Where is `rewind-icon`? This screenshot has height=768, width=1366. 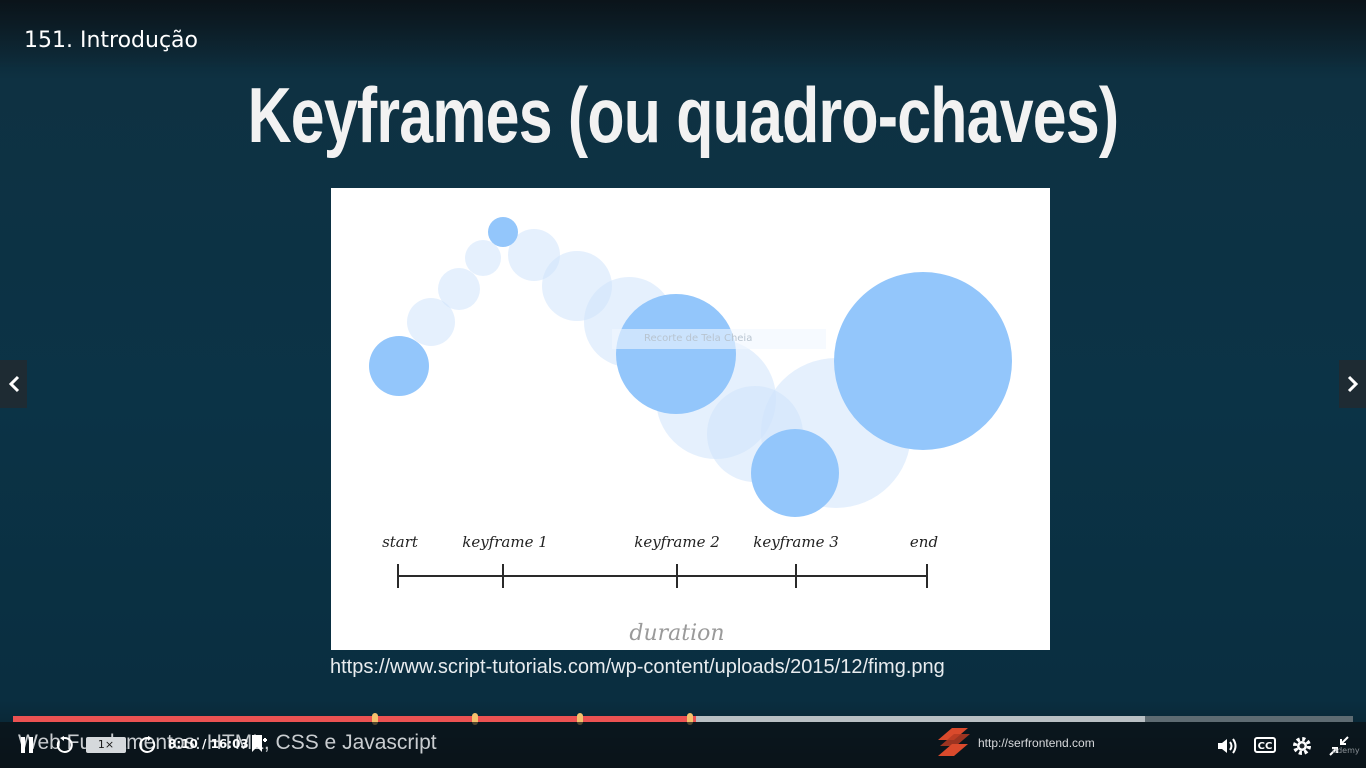 rewind-icon is located at coordinates (64, 744).